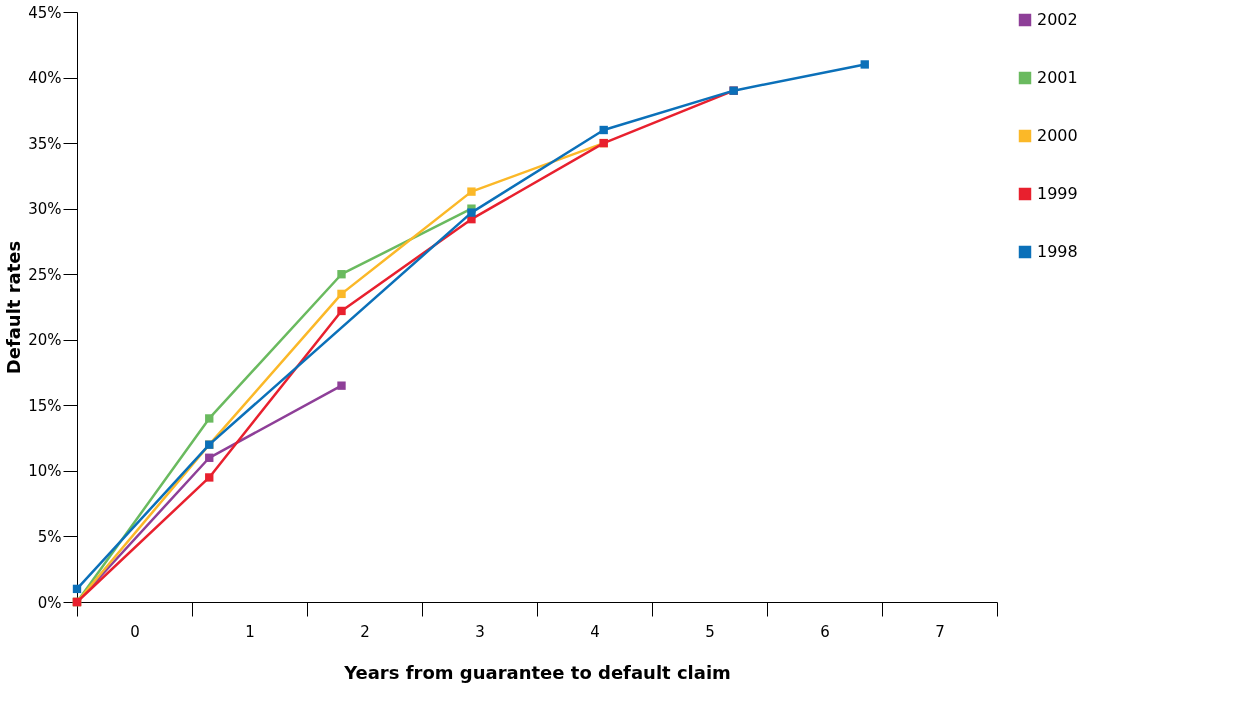 Image resolution: width=1235 pixels, height=727 pixels. Describe the element at coordinates (1057, 77) in the screenshot. I see `legend-label: 2001` at that location.